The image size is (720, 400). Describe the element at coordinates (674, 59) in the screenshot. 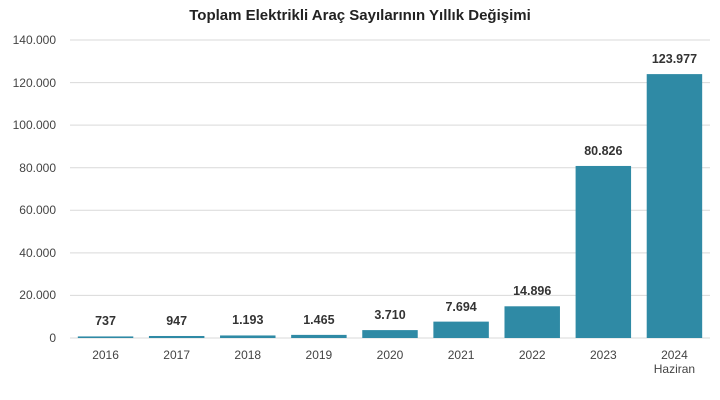

I see `value-label: 123.977` at that location.